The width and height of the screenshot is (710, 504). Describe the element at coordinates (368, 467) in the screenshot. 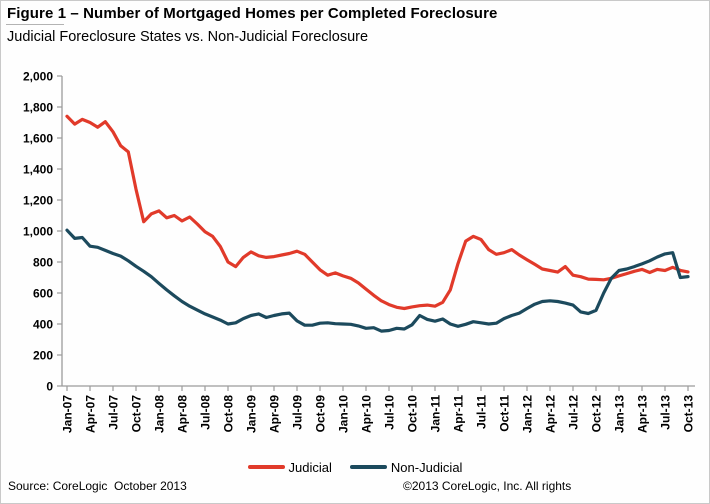

I see `non-judicial-line-swatch` at that location.